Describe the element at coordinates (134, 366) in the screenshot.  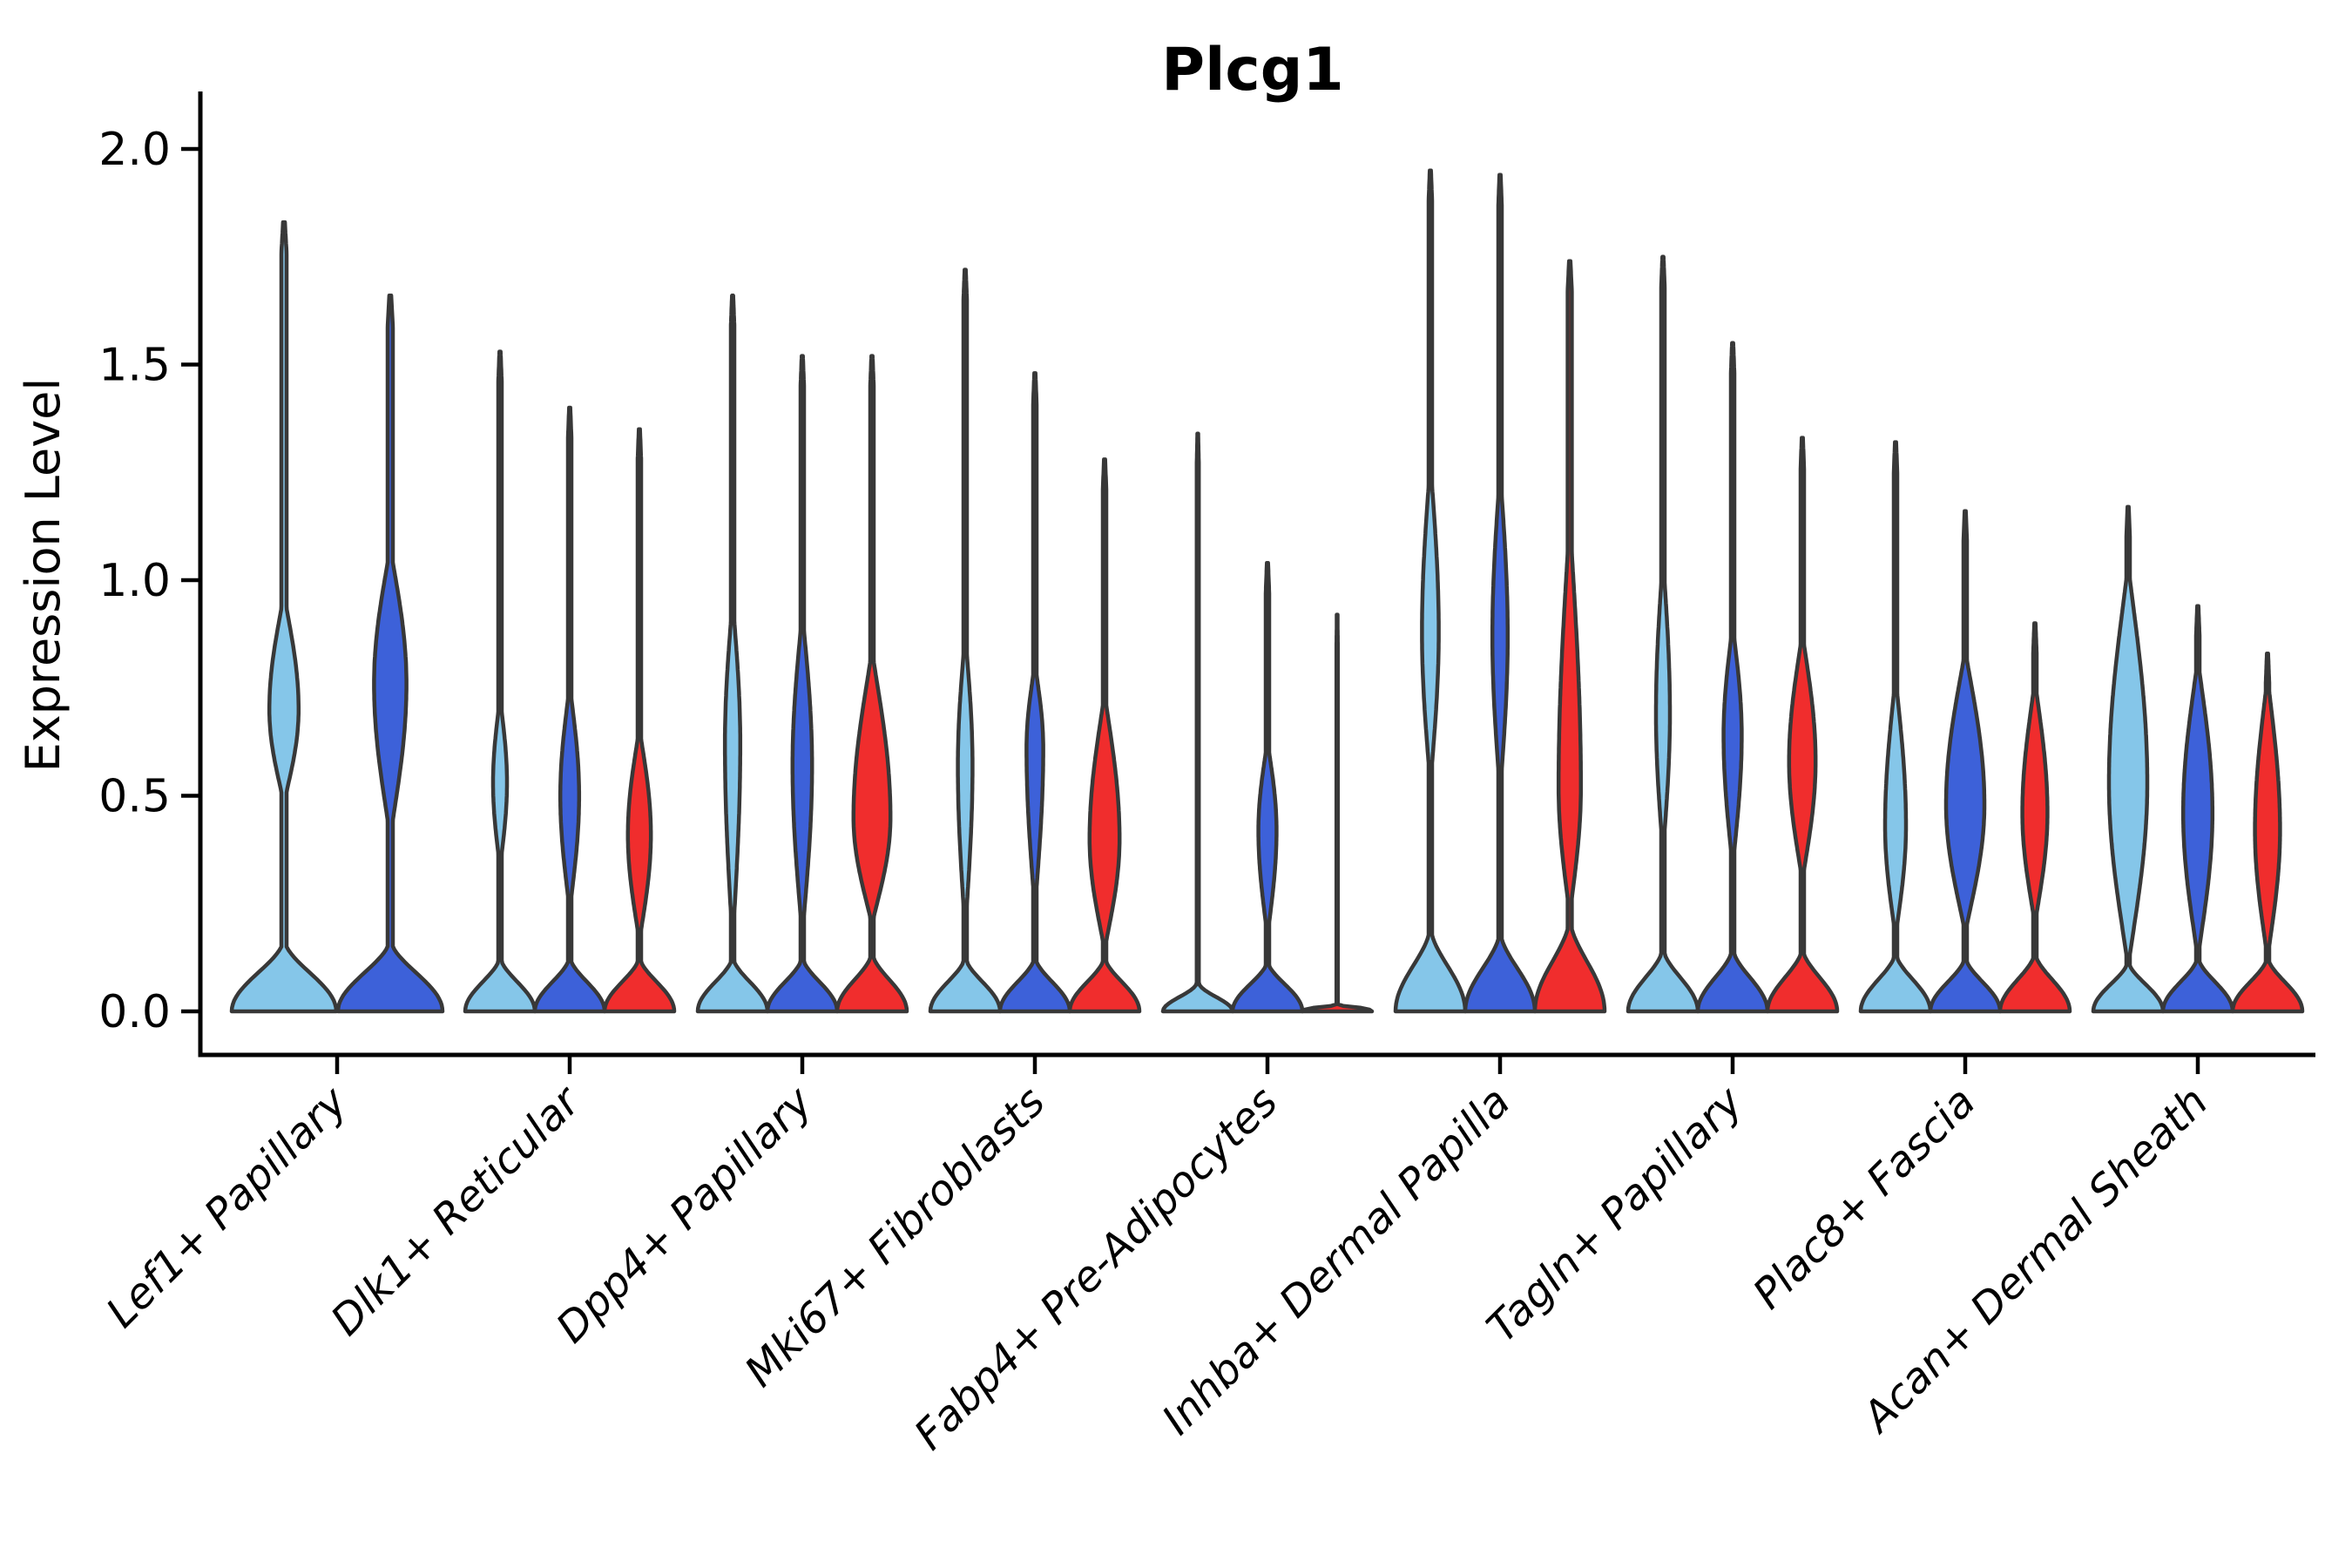
I see `y-tick-label: 1.5` at that location.